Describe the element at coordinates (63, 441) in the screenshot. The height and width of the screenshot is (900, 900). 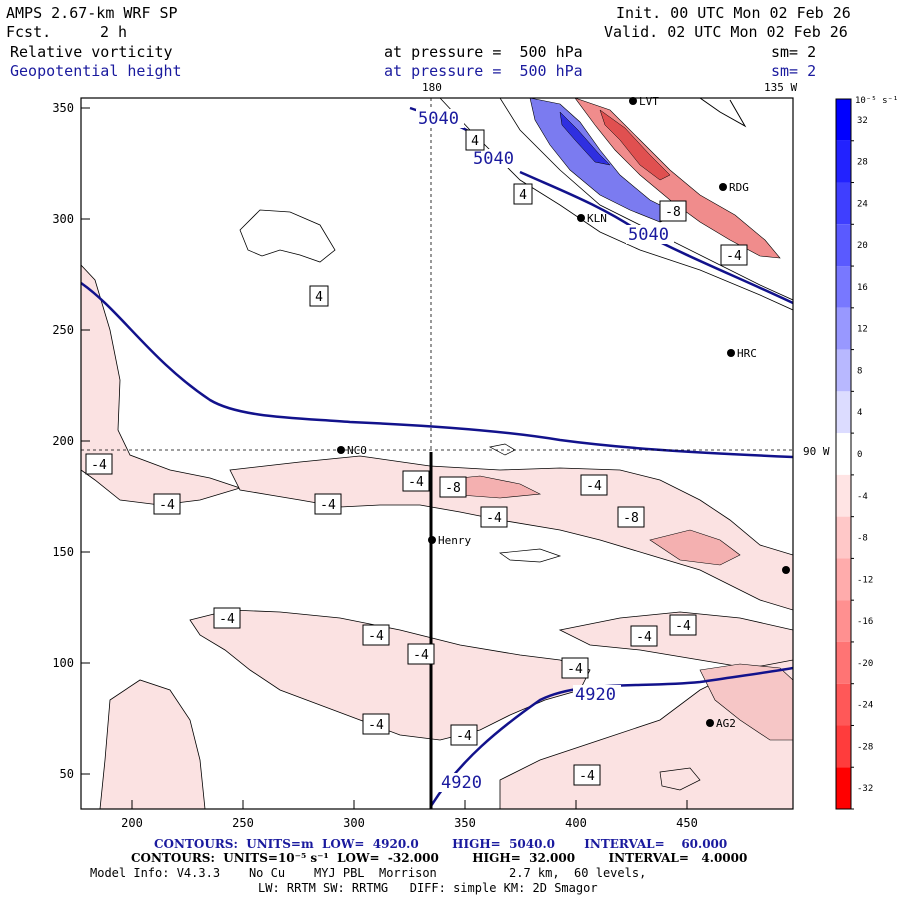
I see `y-tick-label: 200` at that location.